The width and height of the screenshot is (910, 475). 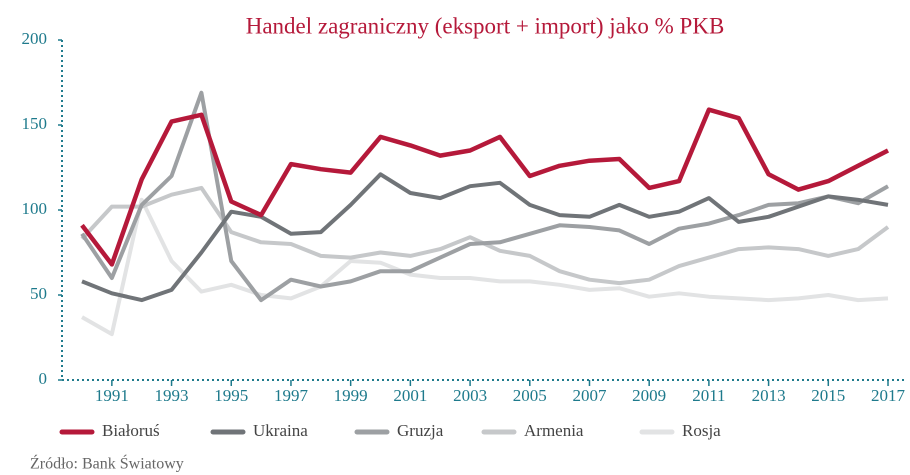 I want to click on x-tick-label: 2003, so click(x=470, y=395).